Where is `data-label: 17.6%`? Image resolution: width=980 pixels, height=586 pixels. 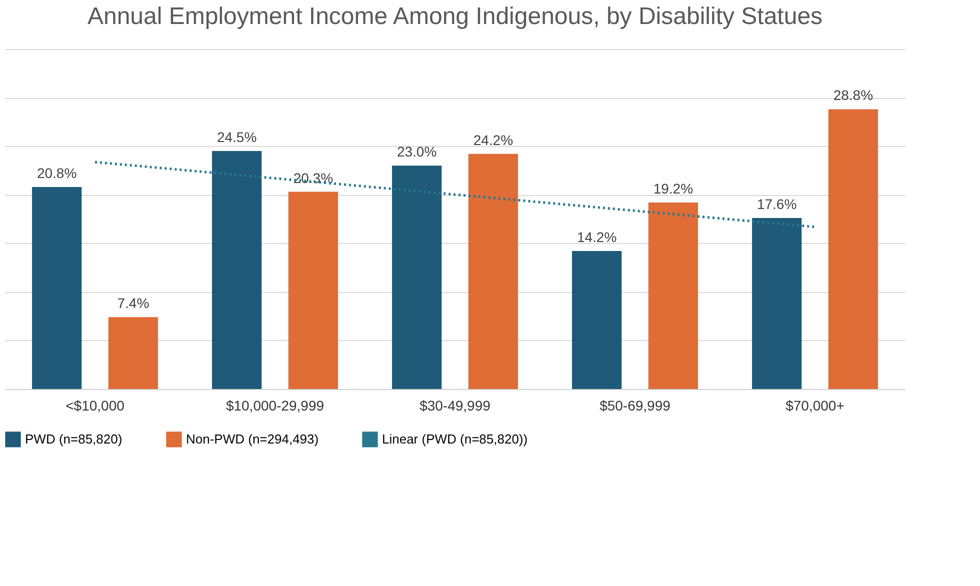
data-label: 17.6% is located at coordinates (776, 204).